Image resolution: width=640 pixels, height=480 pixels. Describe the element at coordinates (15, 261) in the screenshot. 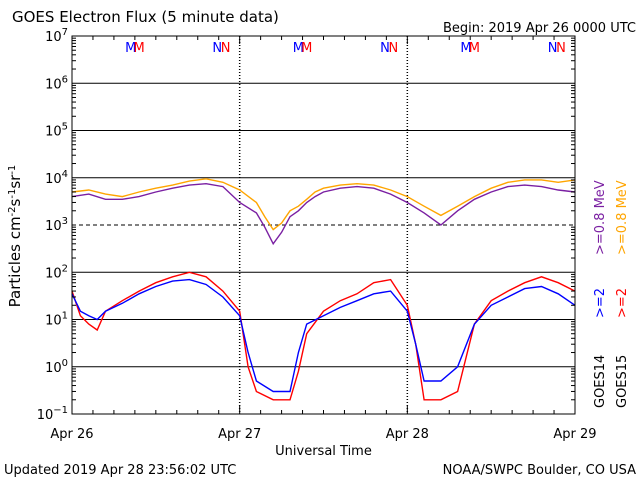

I see `y-label-particles: Particles cm` at that location.